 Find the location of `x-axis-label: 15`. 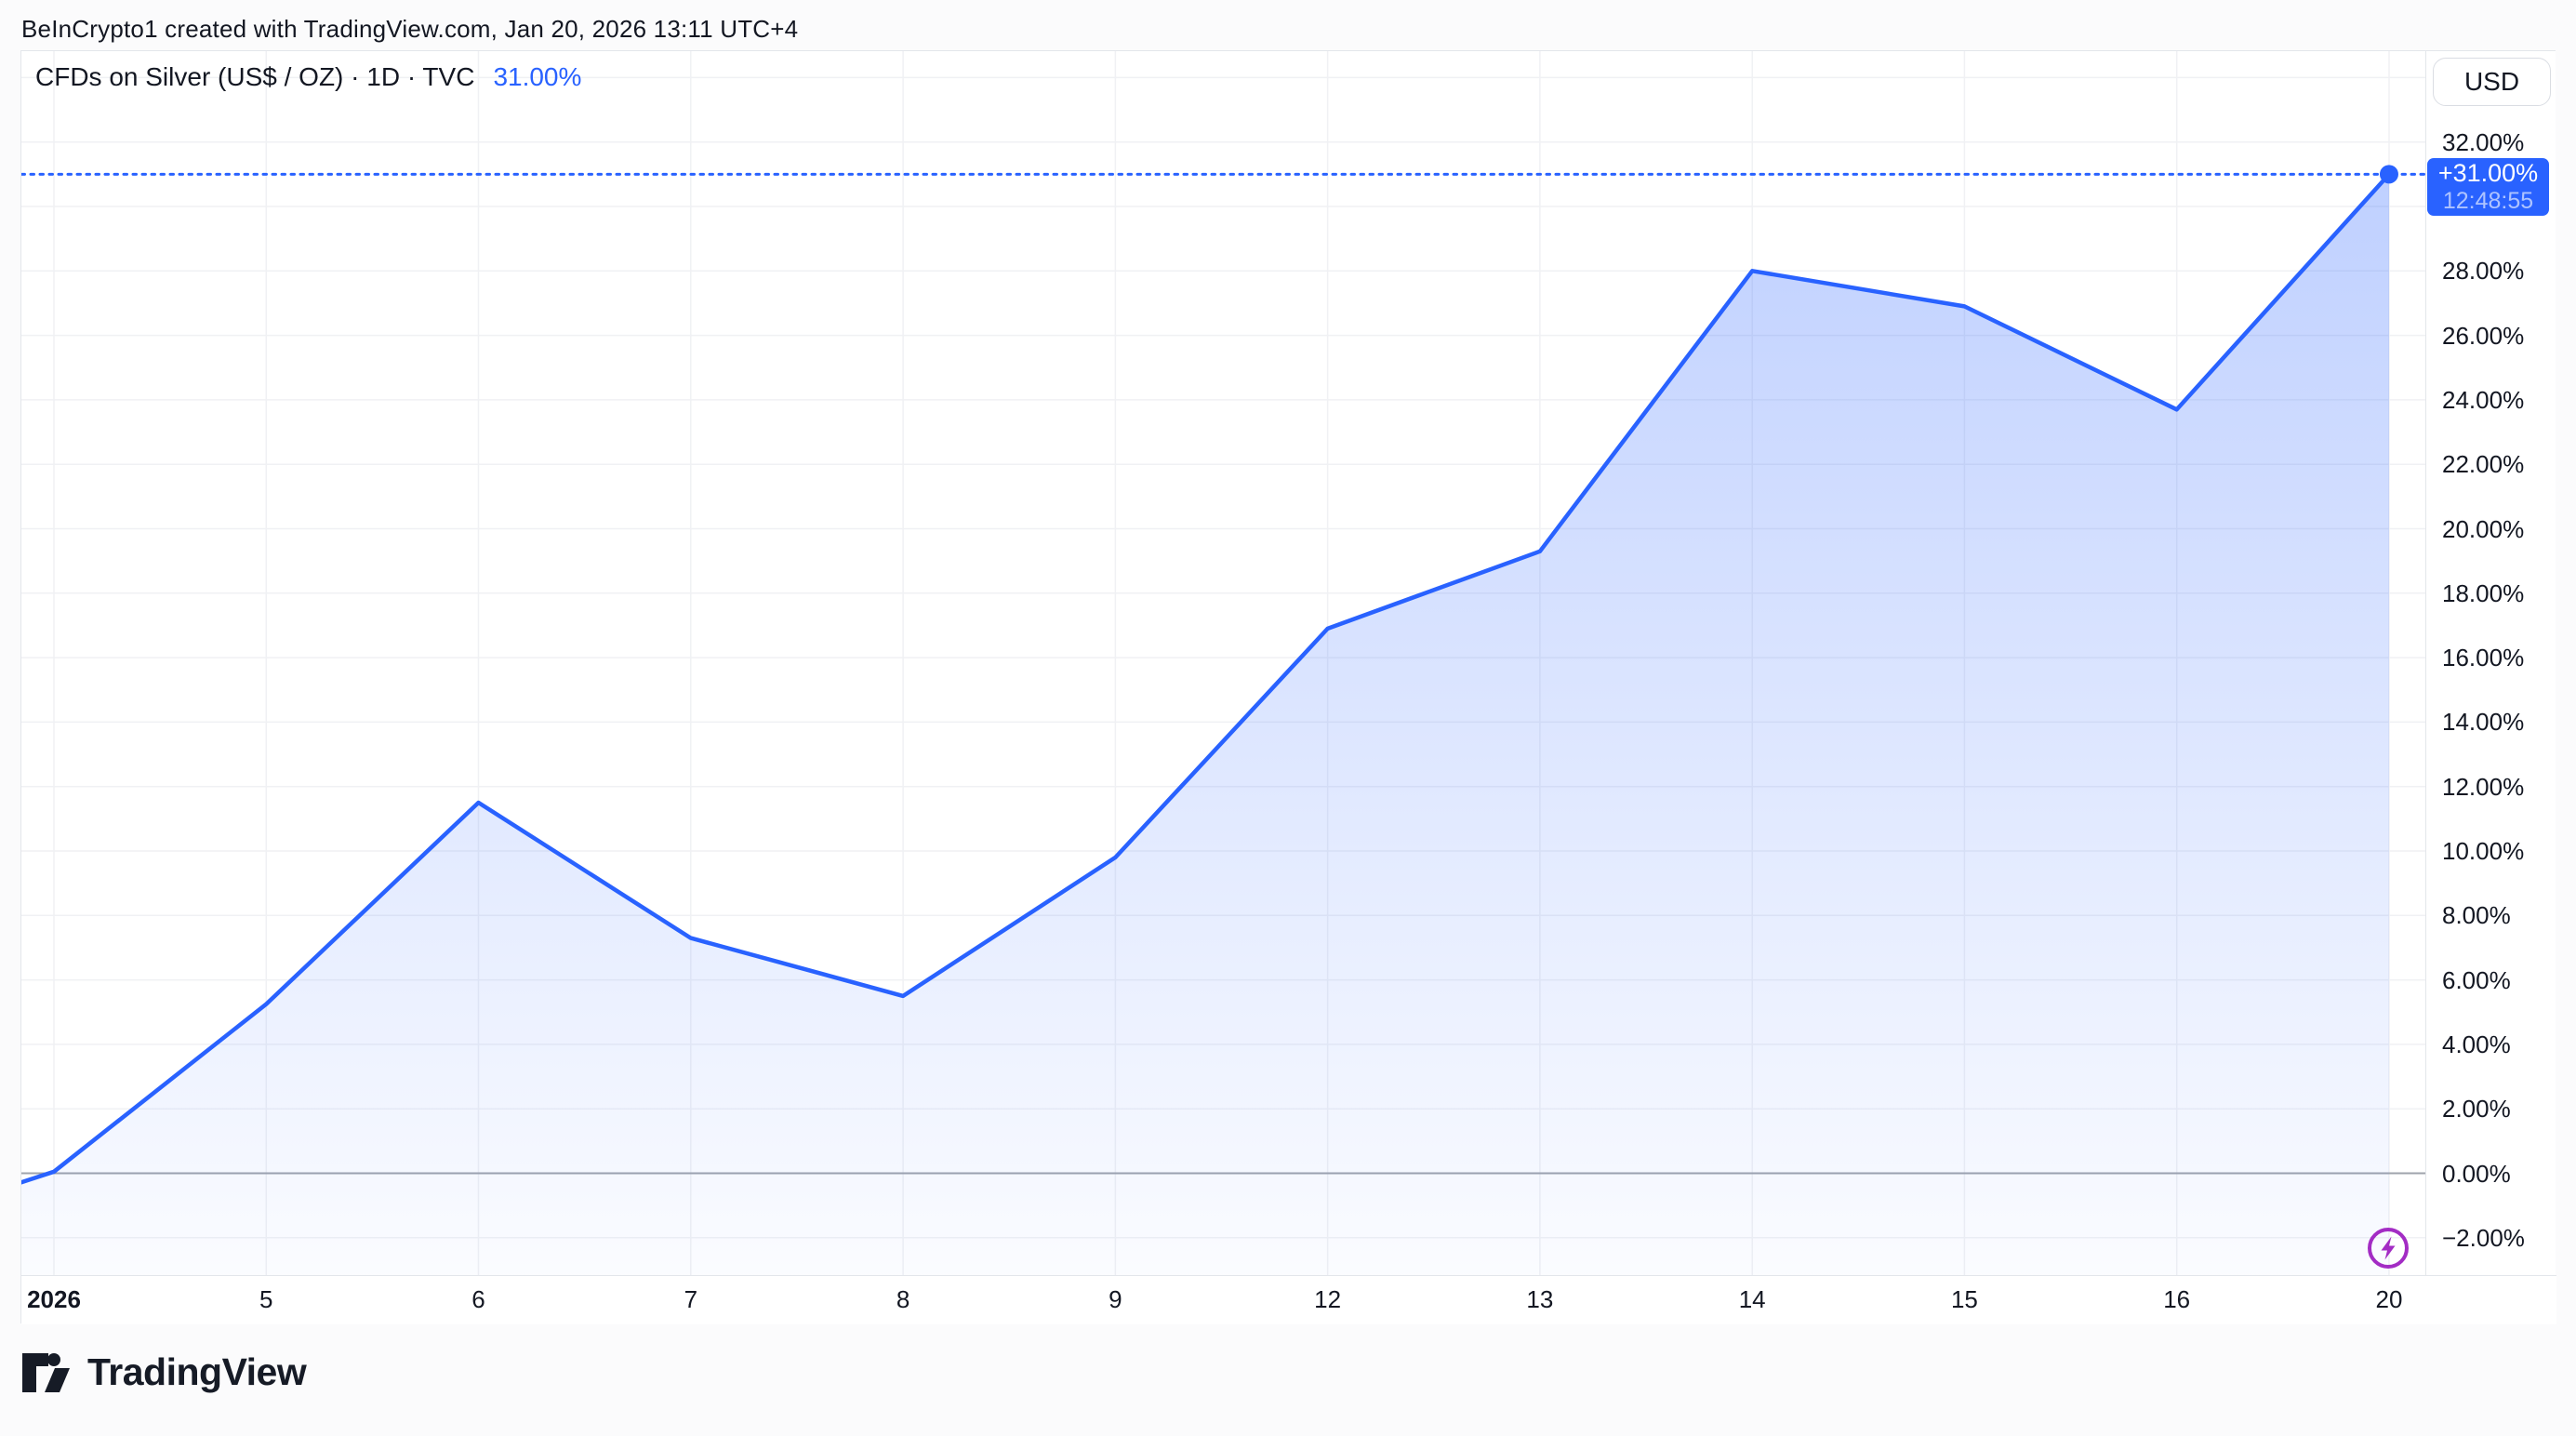

x-axis-label: 15 is located at coordinates (1964, 1299).